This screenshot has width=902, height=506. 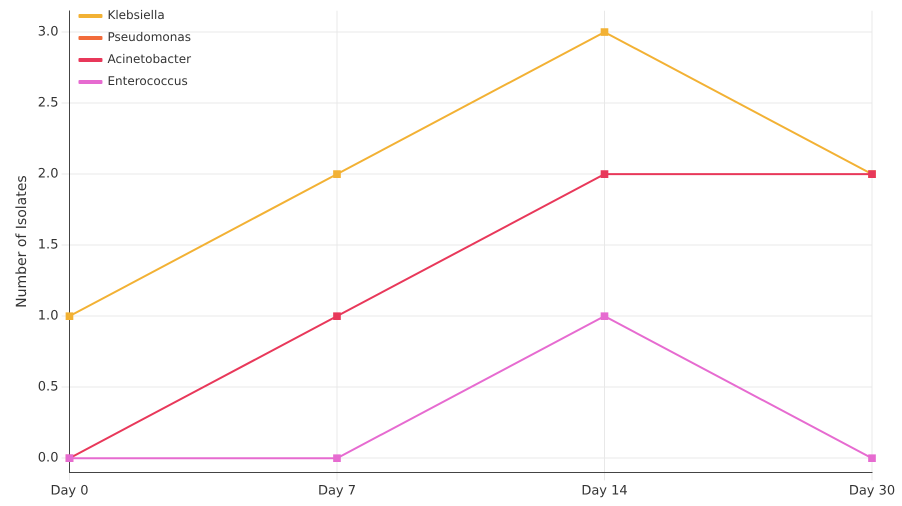 I want to click on y-tick-label: 2.5, so click(x=48, y=102).